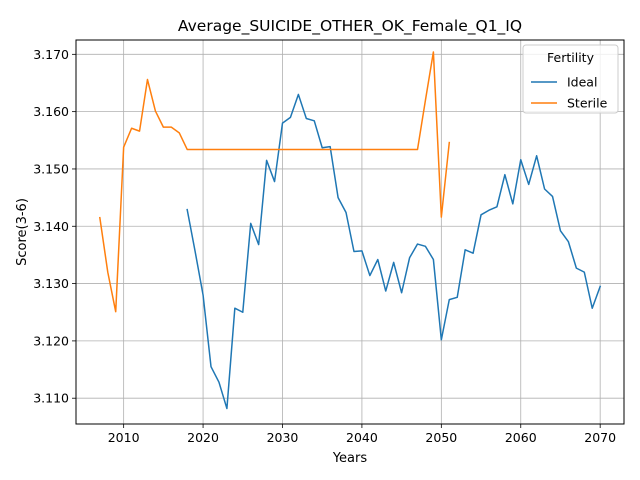 The width and height of the screenshot is (640, 480). What do you see at coordinates (600, 437) in the screenshot?
I see `x-tick-label: 2070` at bounding box center [600, 437].